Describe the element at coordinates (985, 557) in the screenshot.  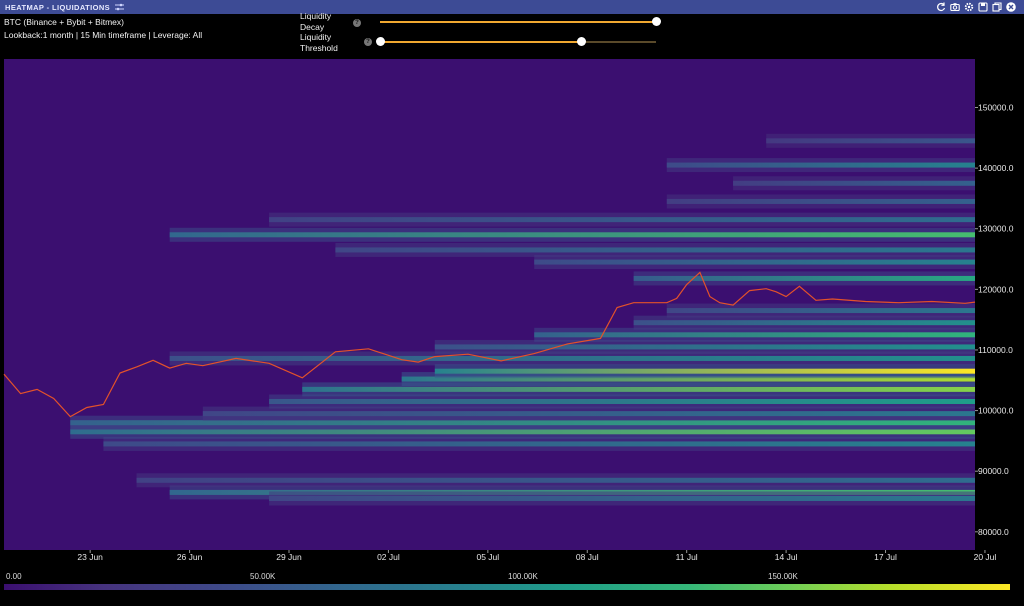
I see `x-tick-label: 20 Jul` at that location.